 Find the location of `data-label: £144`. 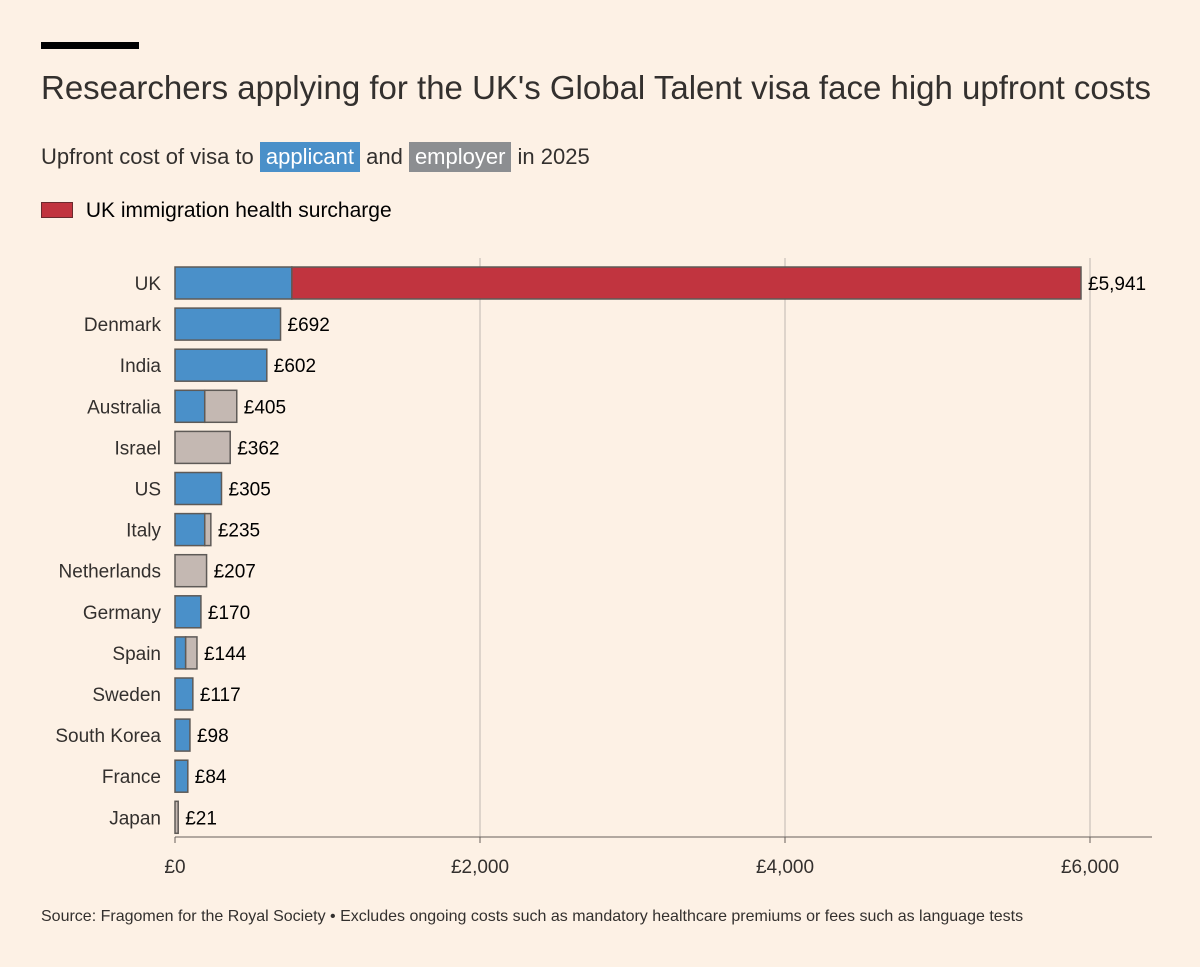

data-label: £144 is located at coordinates (225, 654).